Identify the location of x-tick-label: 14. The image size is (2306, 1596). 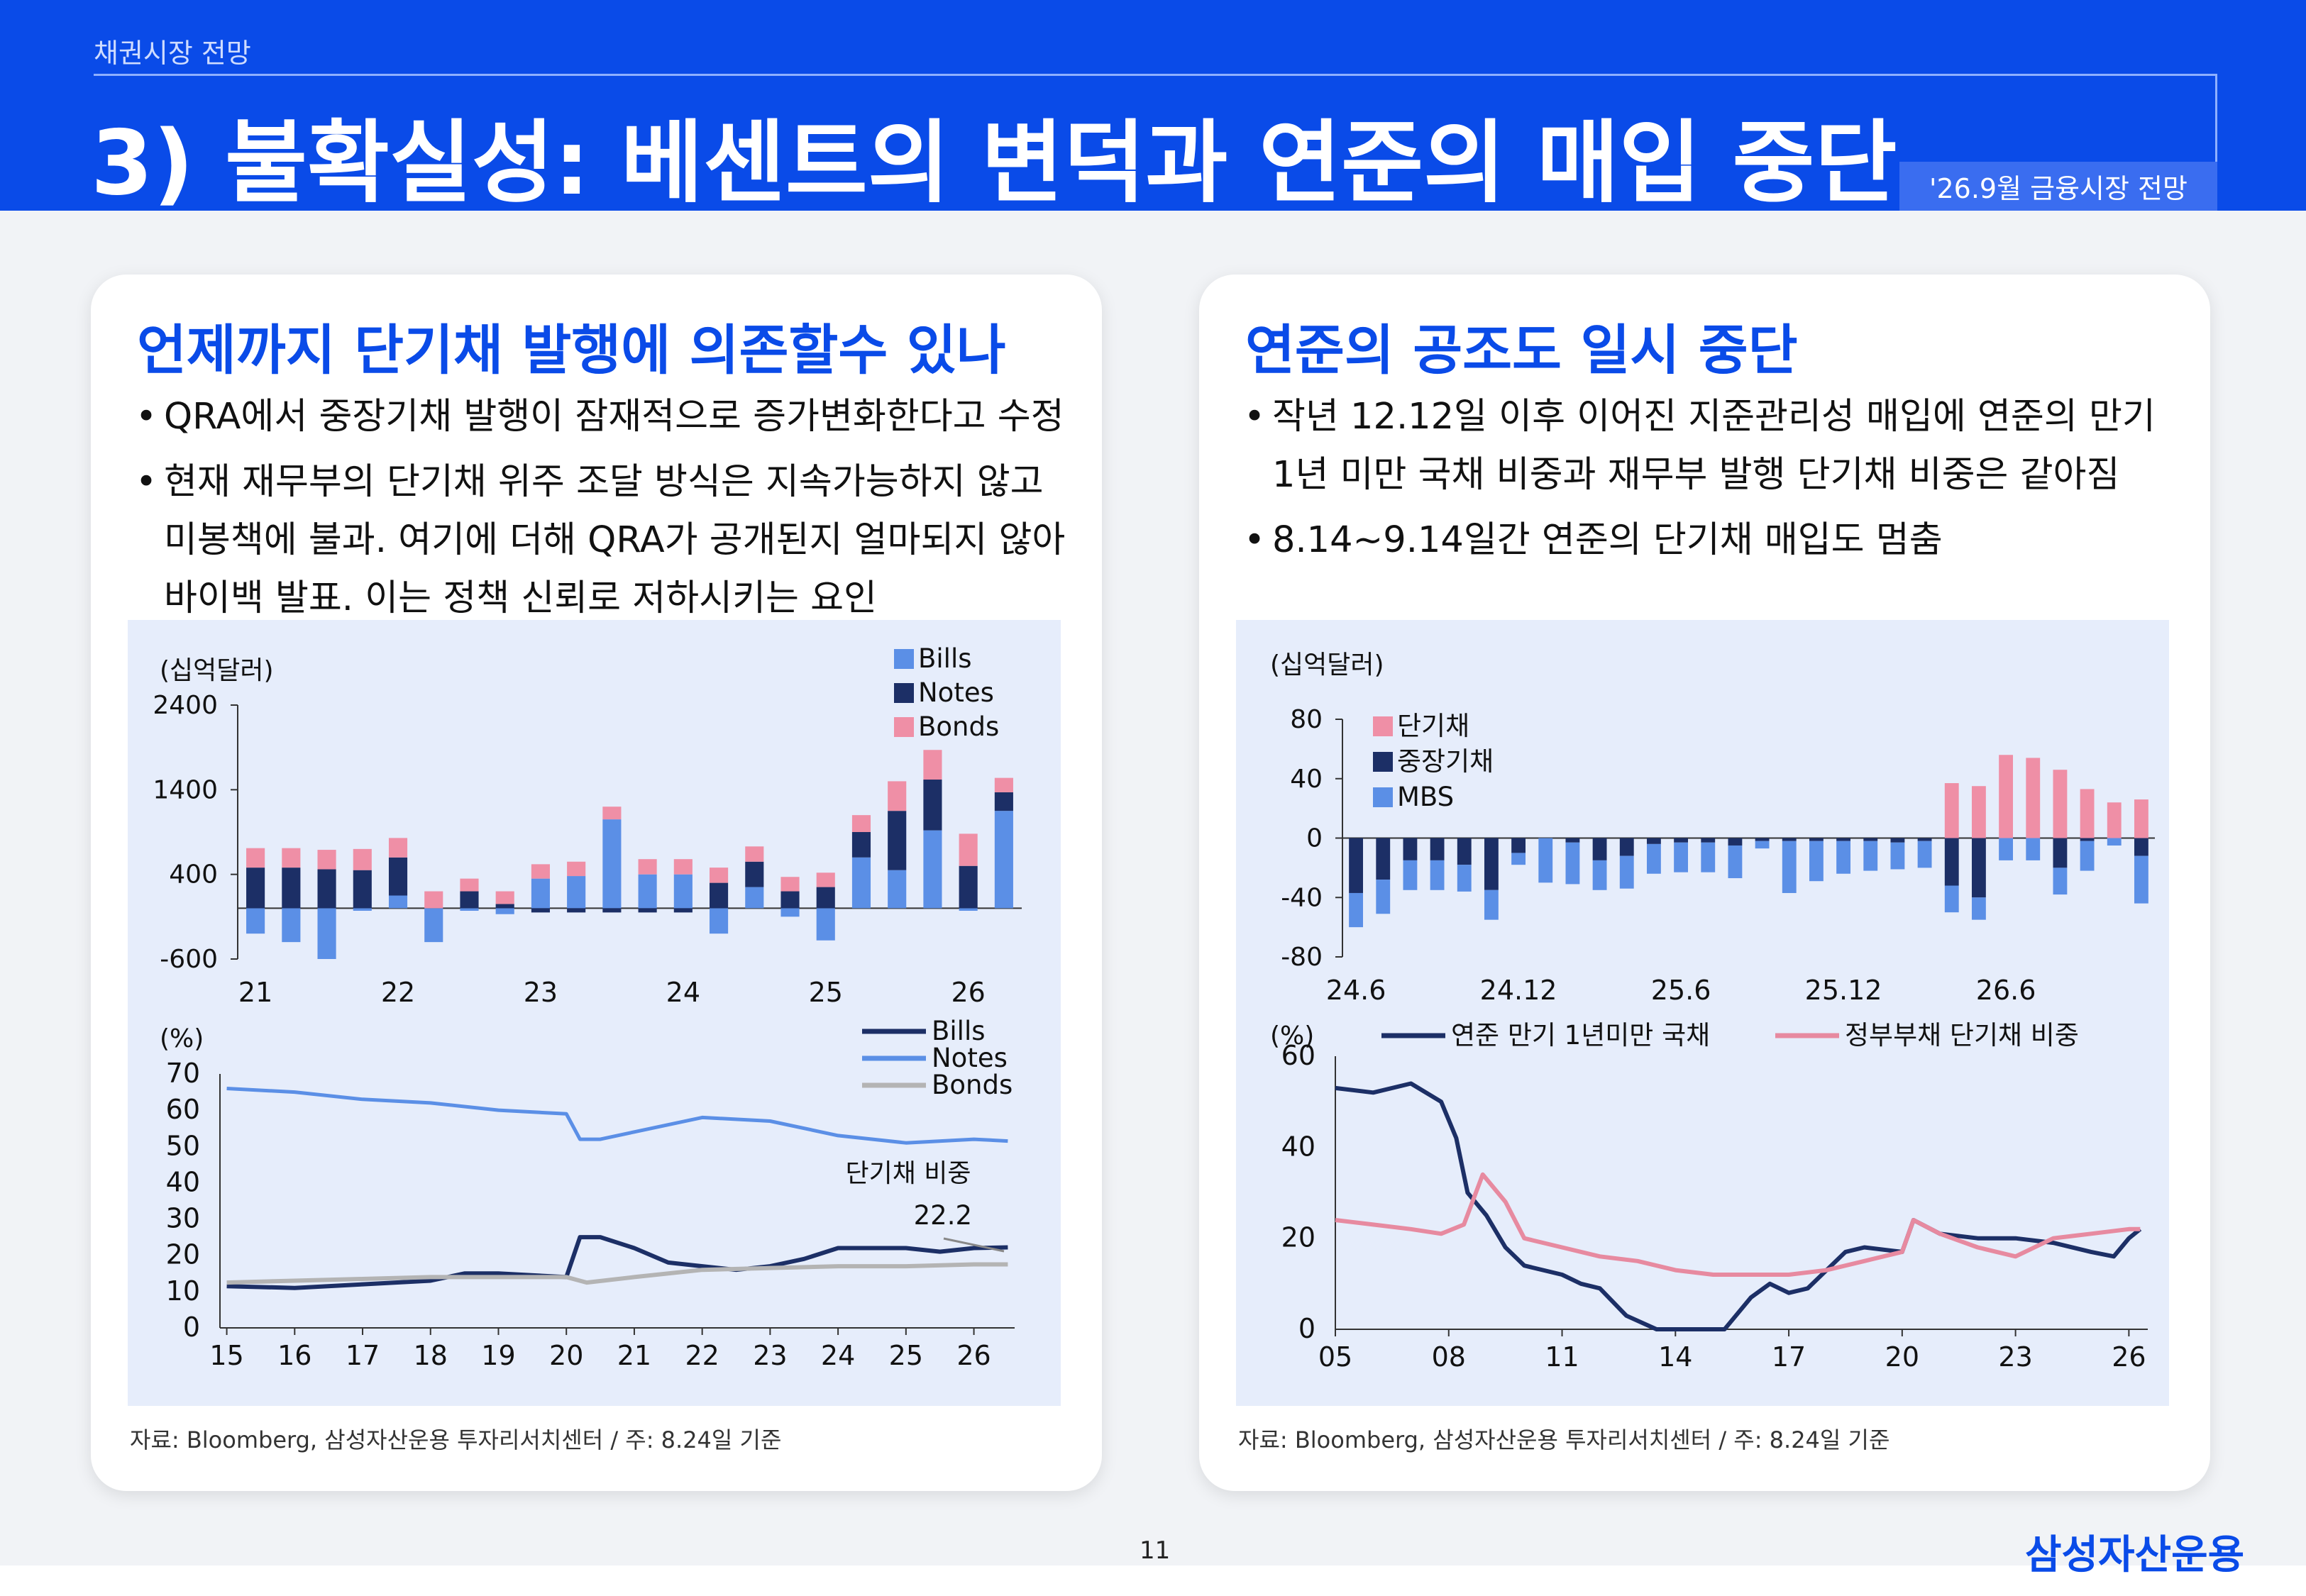
(1675, 1357).